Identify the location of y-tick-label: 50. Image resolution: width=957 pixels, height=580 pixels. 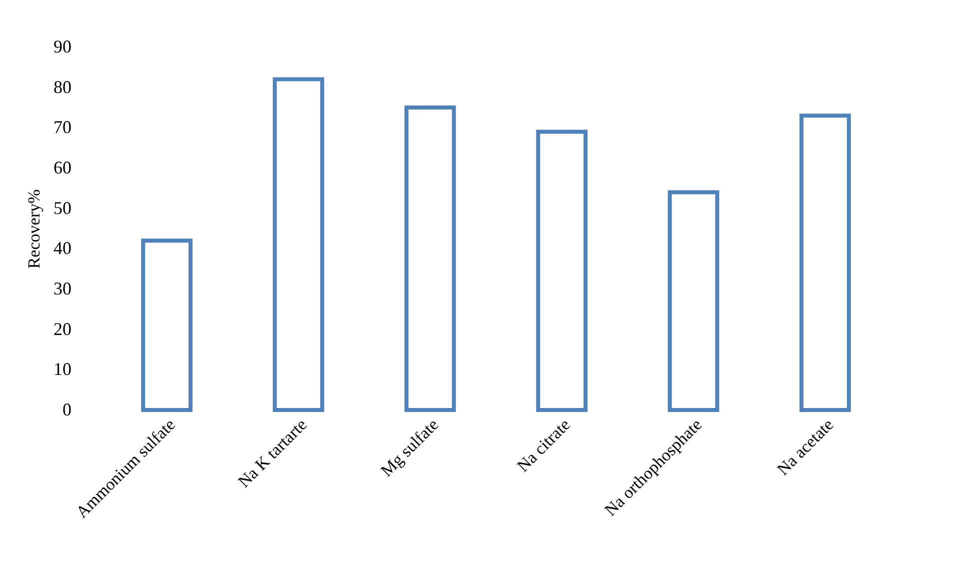
(63, 208).